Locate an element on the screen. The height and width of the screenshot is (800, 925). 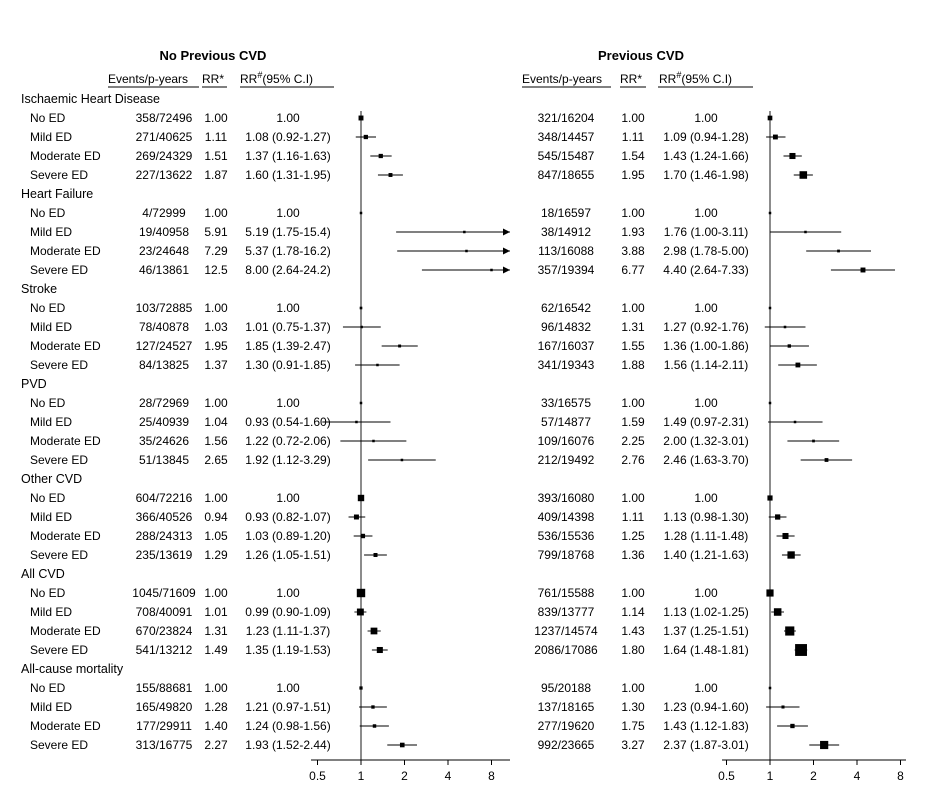
left-events-heart-failure-severe-ed: 46/13861 is located at coordinates (164, 270).